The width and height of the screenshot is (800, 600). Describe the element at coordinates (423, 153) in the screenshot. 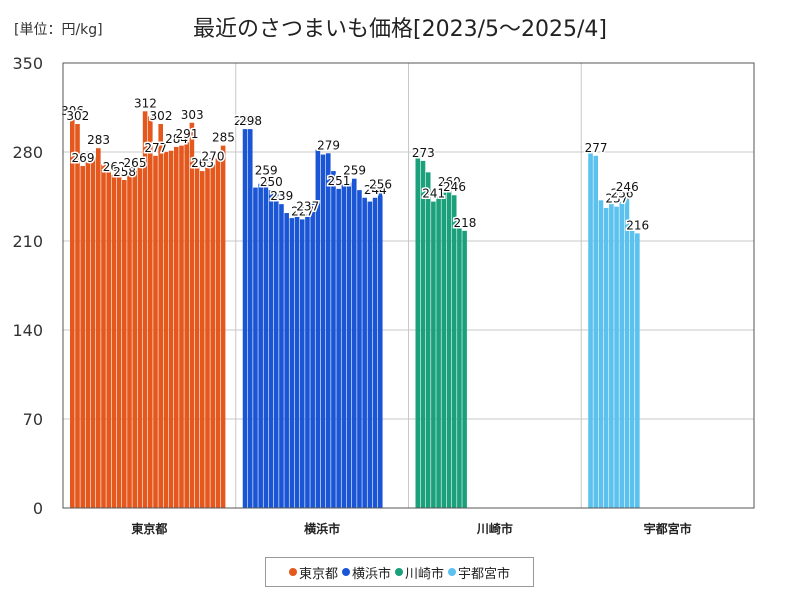

I see `data-label: 273` at that location.